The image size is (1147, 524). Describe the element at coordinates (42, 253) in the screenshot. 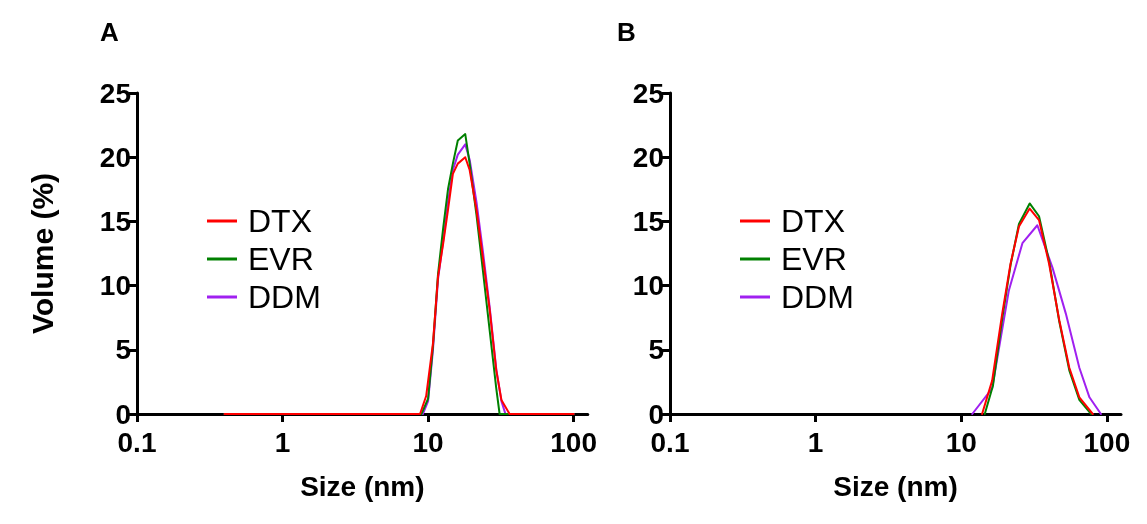

I see `y-axis-title: Volume (%)` at that location.